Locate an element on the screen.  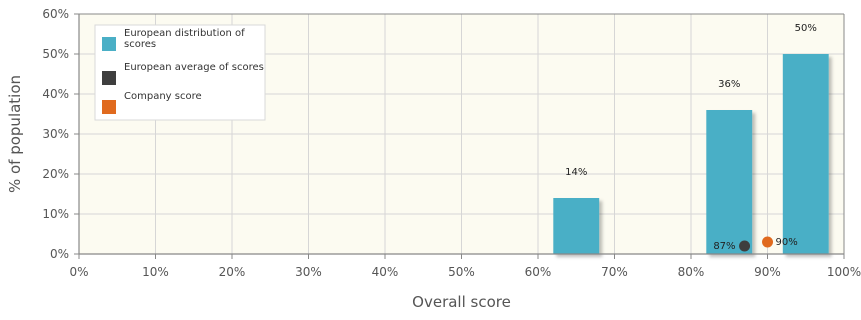
x-tick-label: 20% is located at coordinates (232, 272).